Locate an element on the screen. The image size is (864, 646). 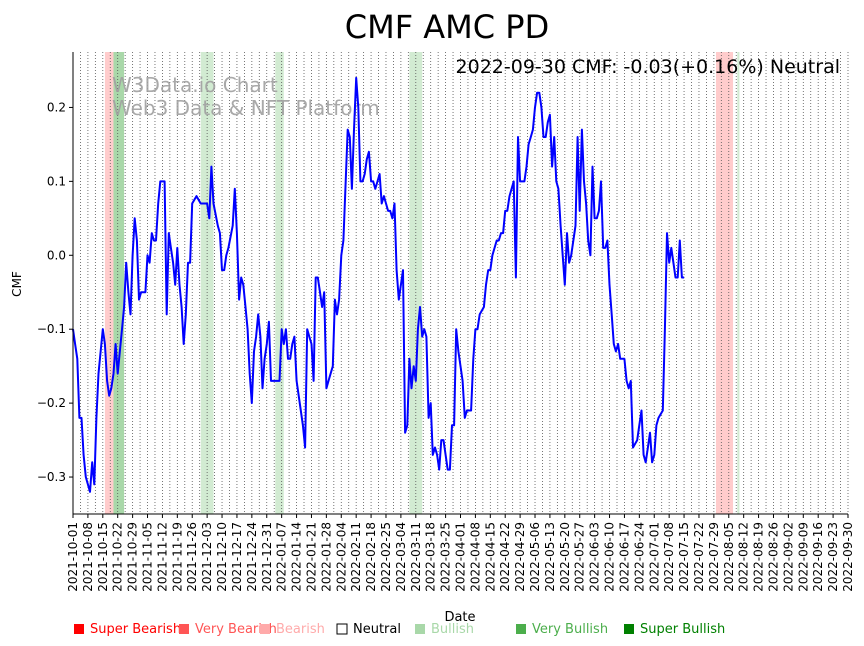
legend-label: Very Bearish is located at coordinates (236, 629).